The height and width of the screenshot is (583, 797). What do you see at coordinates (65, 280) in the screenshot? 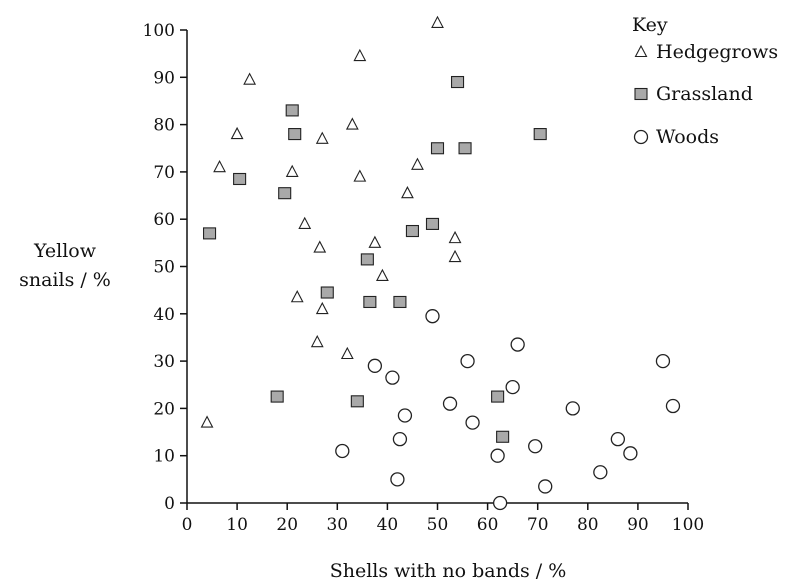
I see `y-axis-title-line-2: snails / %` at bounding box center [65, 280].